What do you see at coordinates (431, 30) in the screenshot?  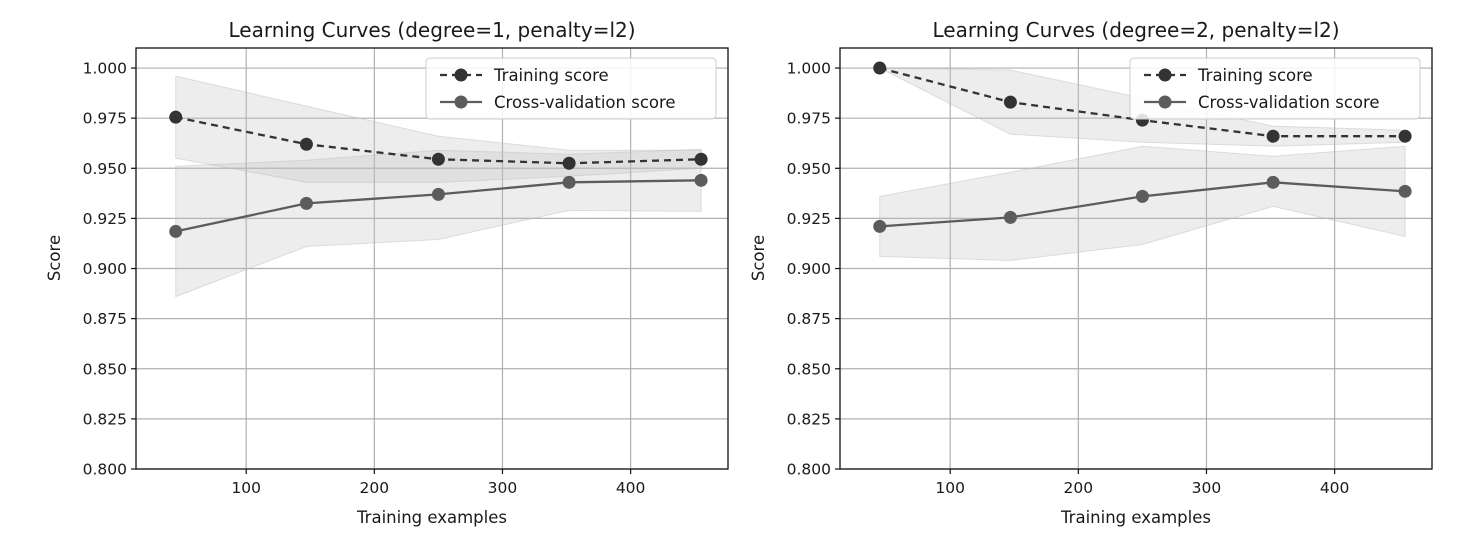 I see `chart-title: Learning Curves (degree=1, penalty=l2)` at bounding box center [431, 30].